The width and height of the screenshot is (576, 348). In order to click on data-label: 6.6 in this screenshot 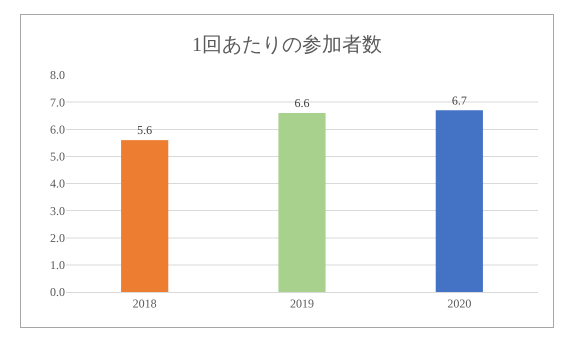, I will do `click(302, 103)`.